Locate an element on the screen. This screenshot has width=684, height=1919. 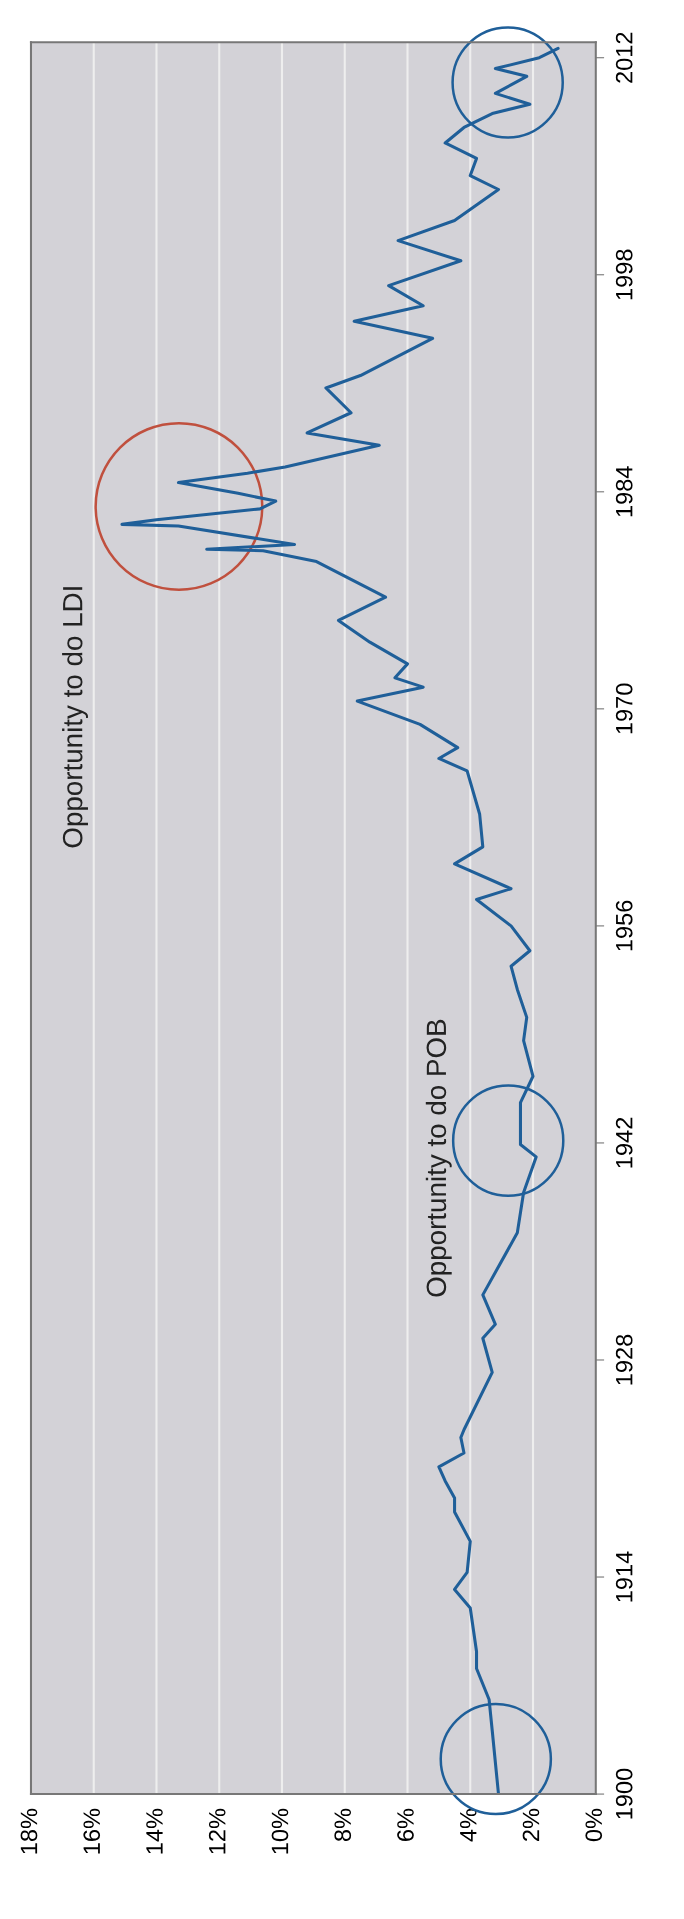
y-tick-label: 1998 is located at coordinates (624, 274).